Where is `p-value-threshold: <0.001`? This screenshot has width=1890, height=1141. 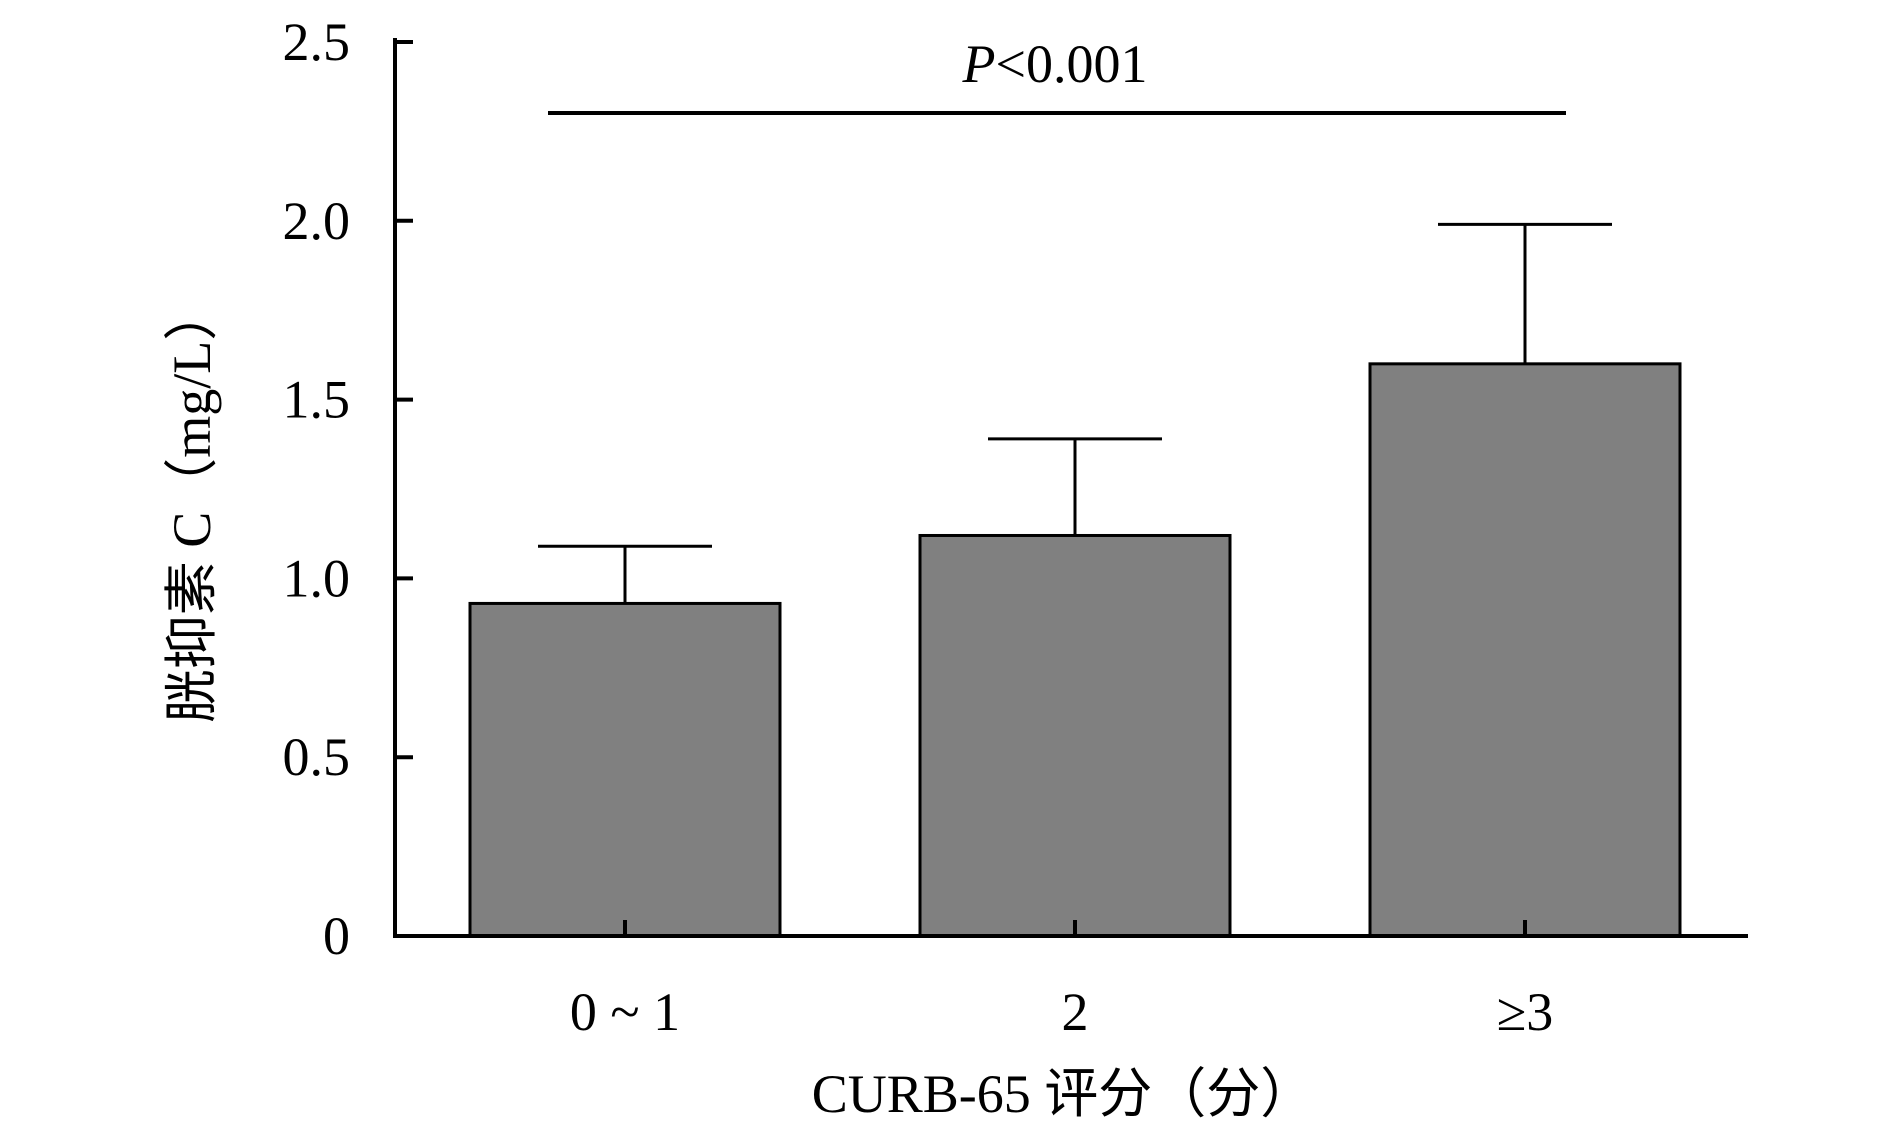
p-value-threshold: <0.001 is located at coordinates (1072, 64).